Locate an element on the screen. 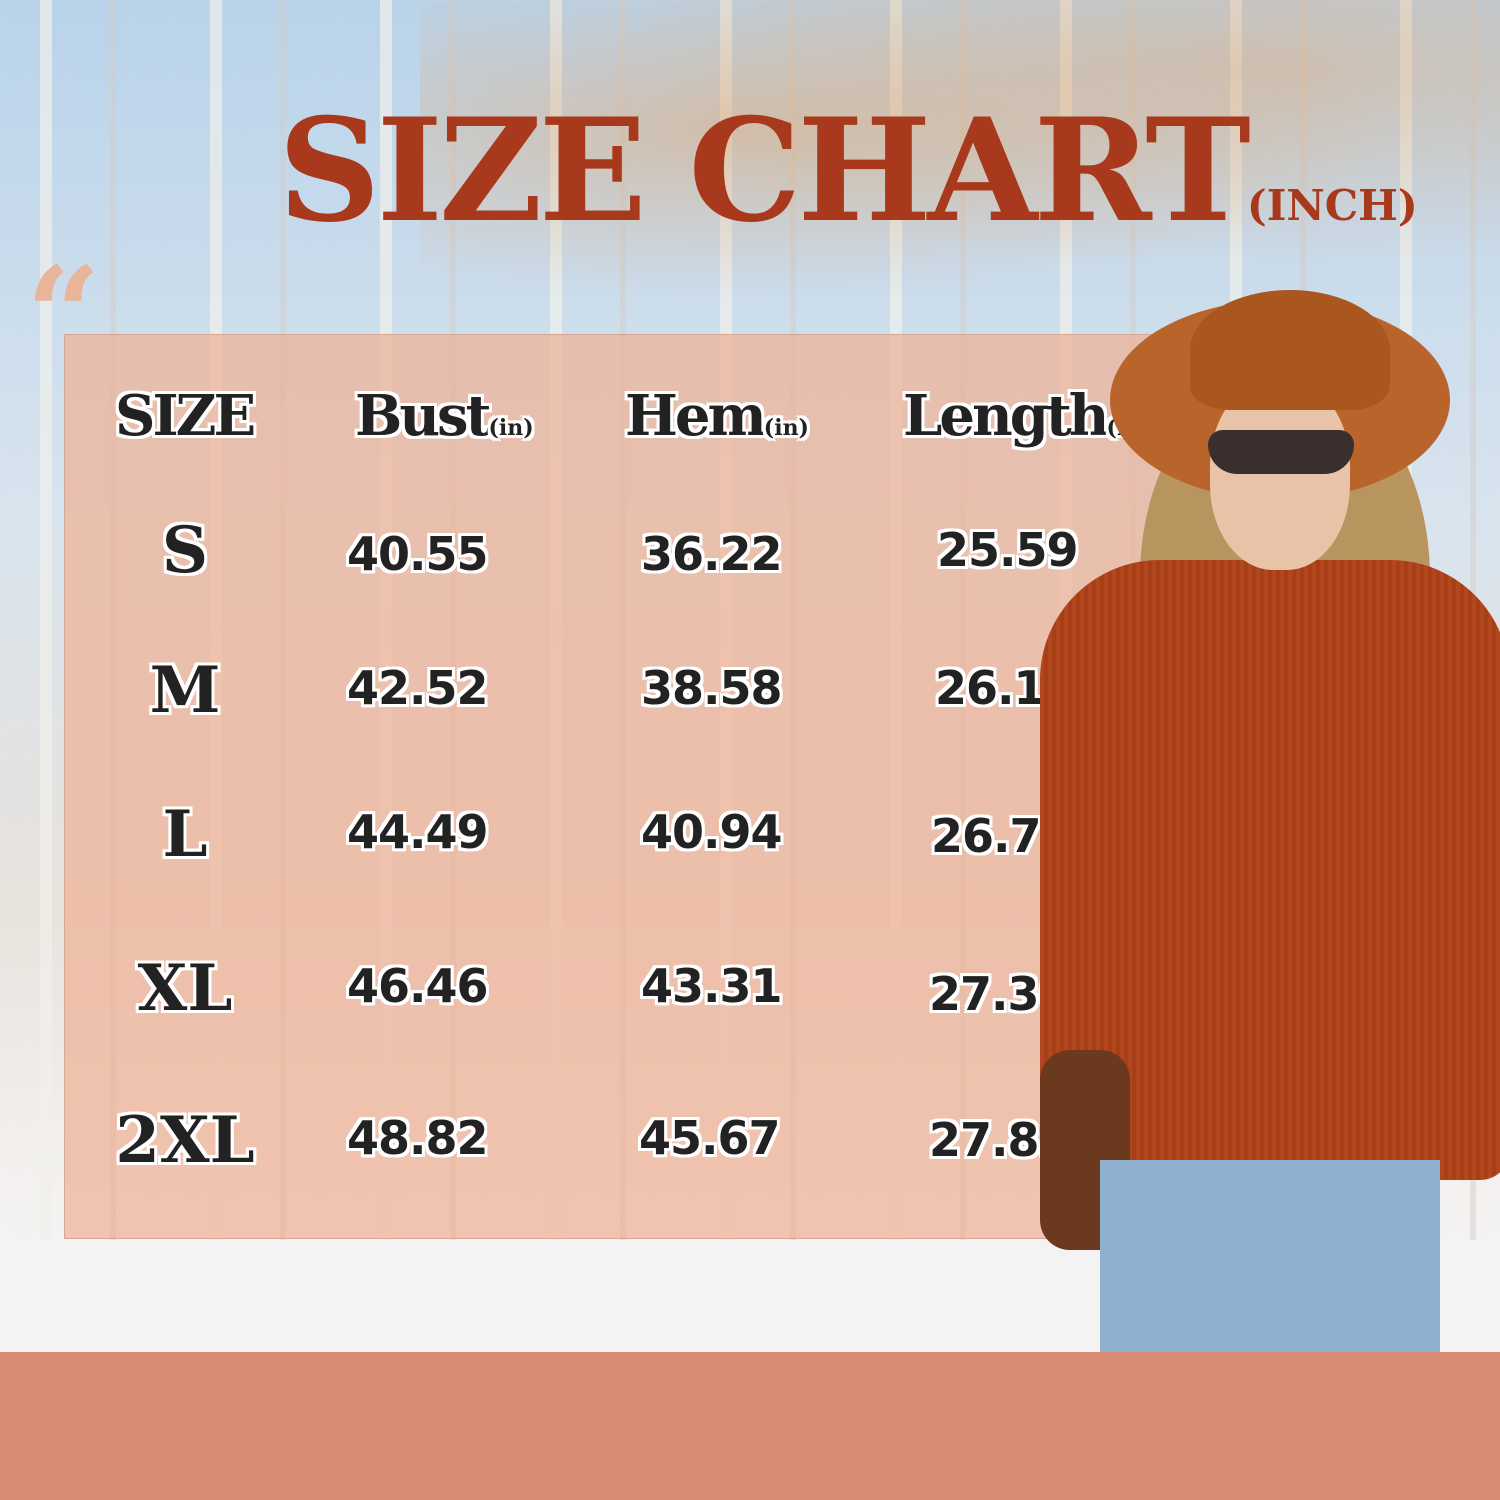 The image size is (1500, 1500). header-bust: Bust(in) is located at coordinates (444, 416).